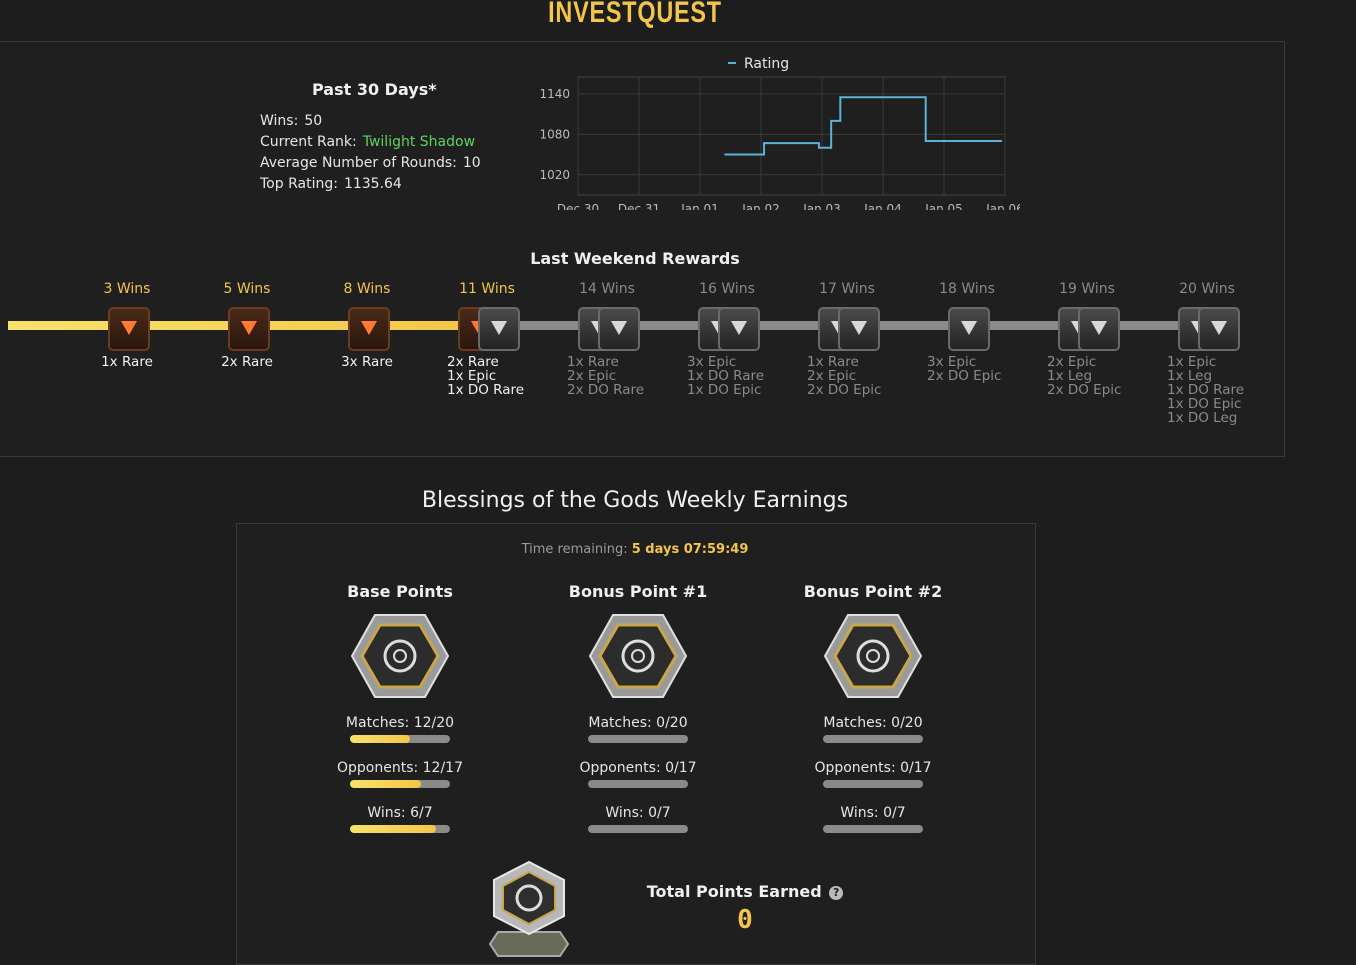 This screenshot has width=1356, height=965. I want to click on tier-reward-item: 2x DO Rare, so click(606, 390).